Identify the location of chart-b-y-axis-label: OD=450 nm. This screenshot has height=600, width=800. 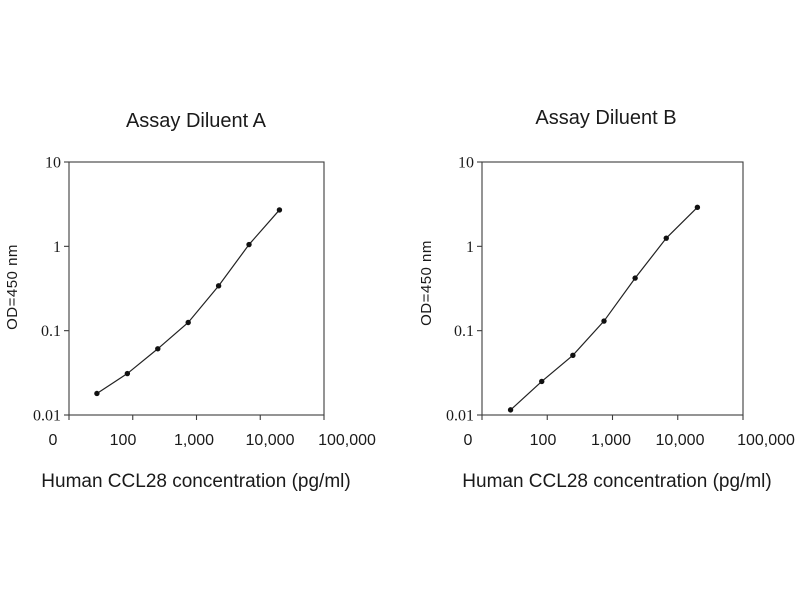
(426, 283).